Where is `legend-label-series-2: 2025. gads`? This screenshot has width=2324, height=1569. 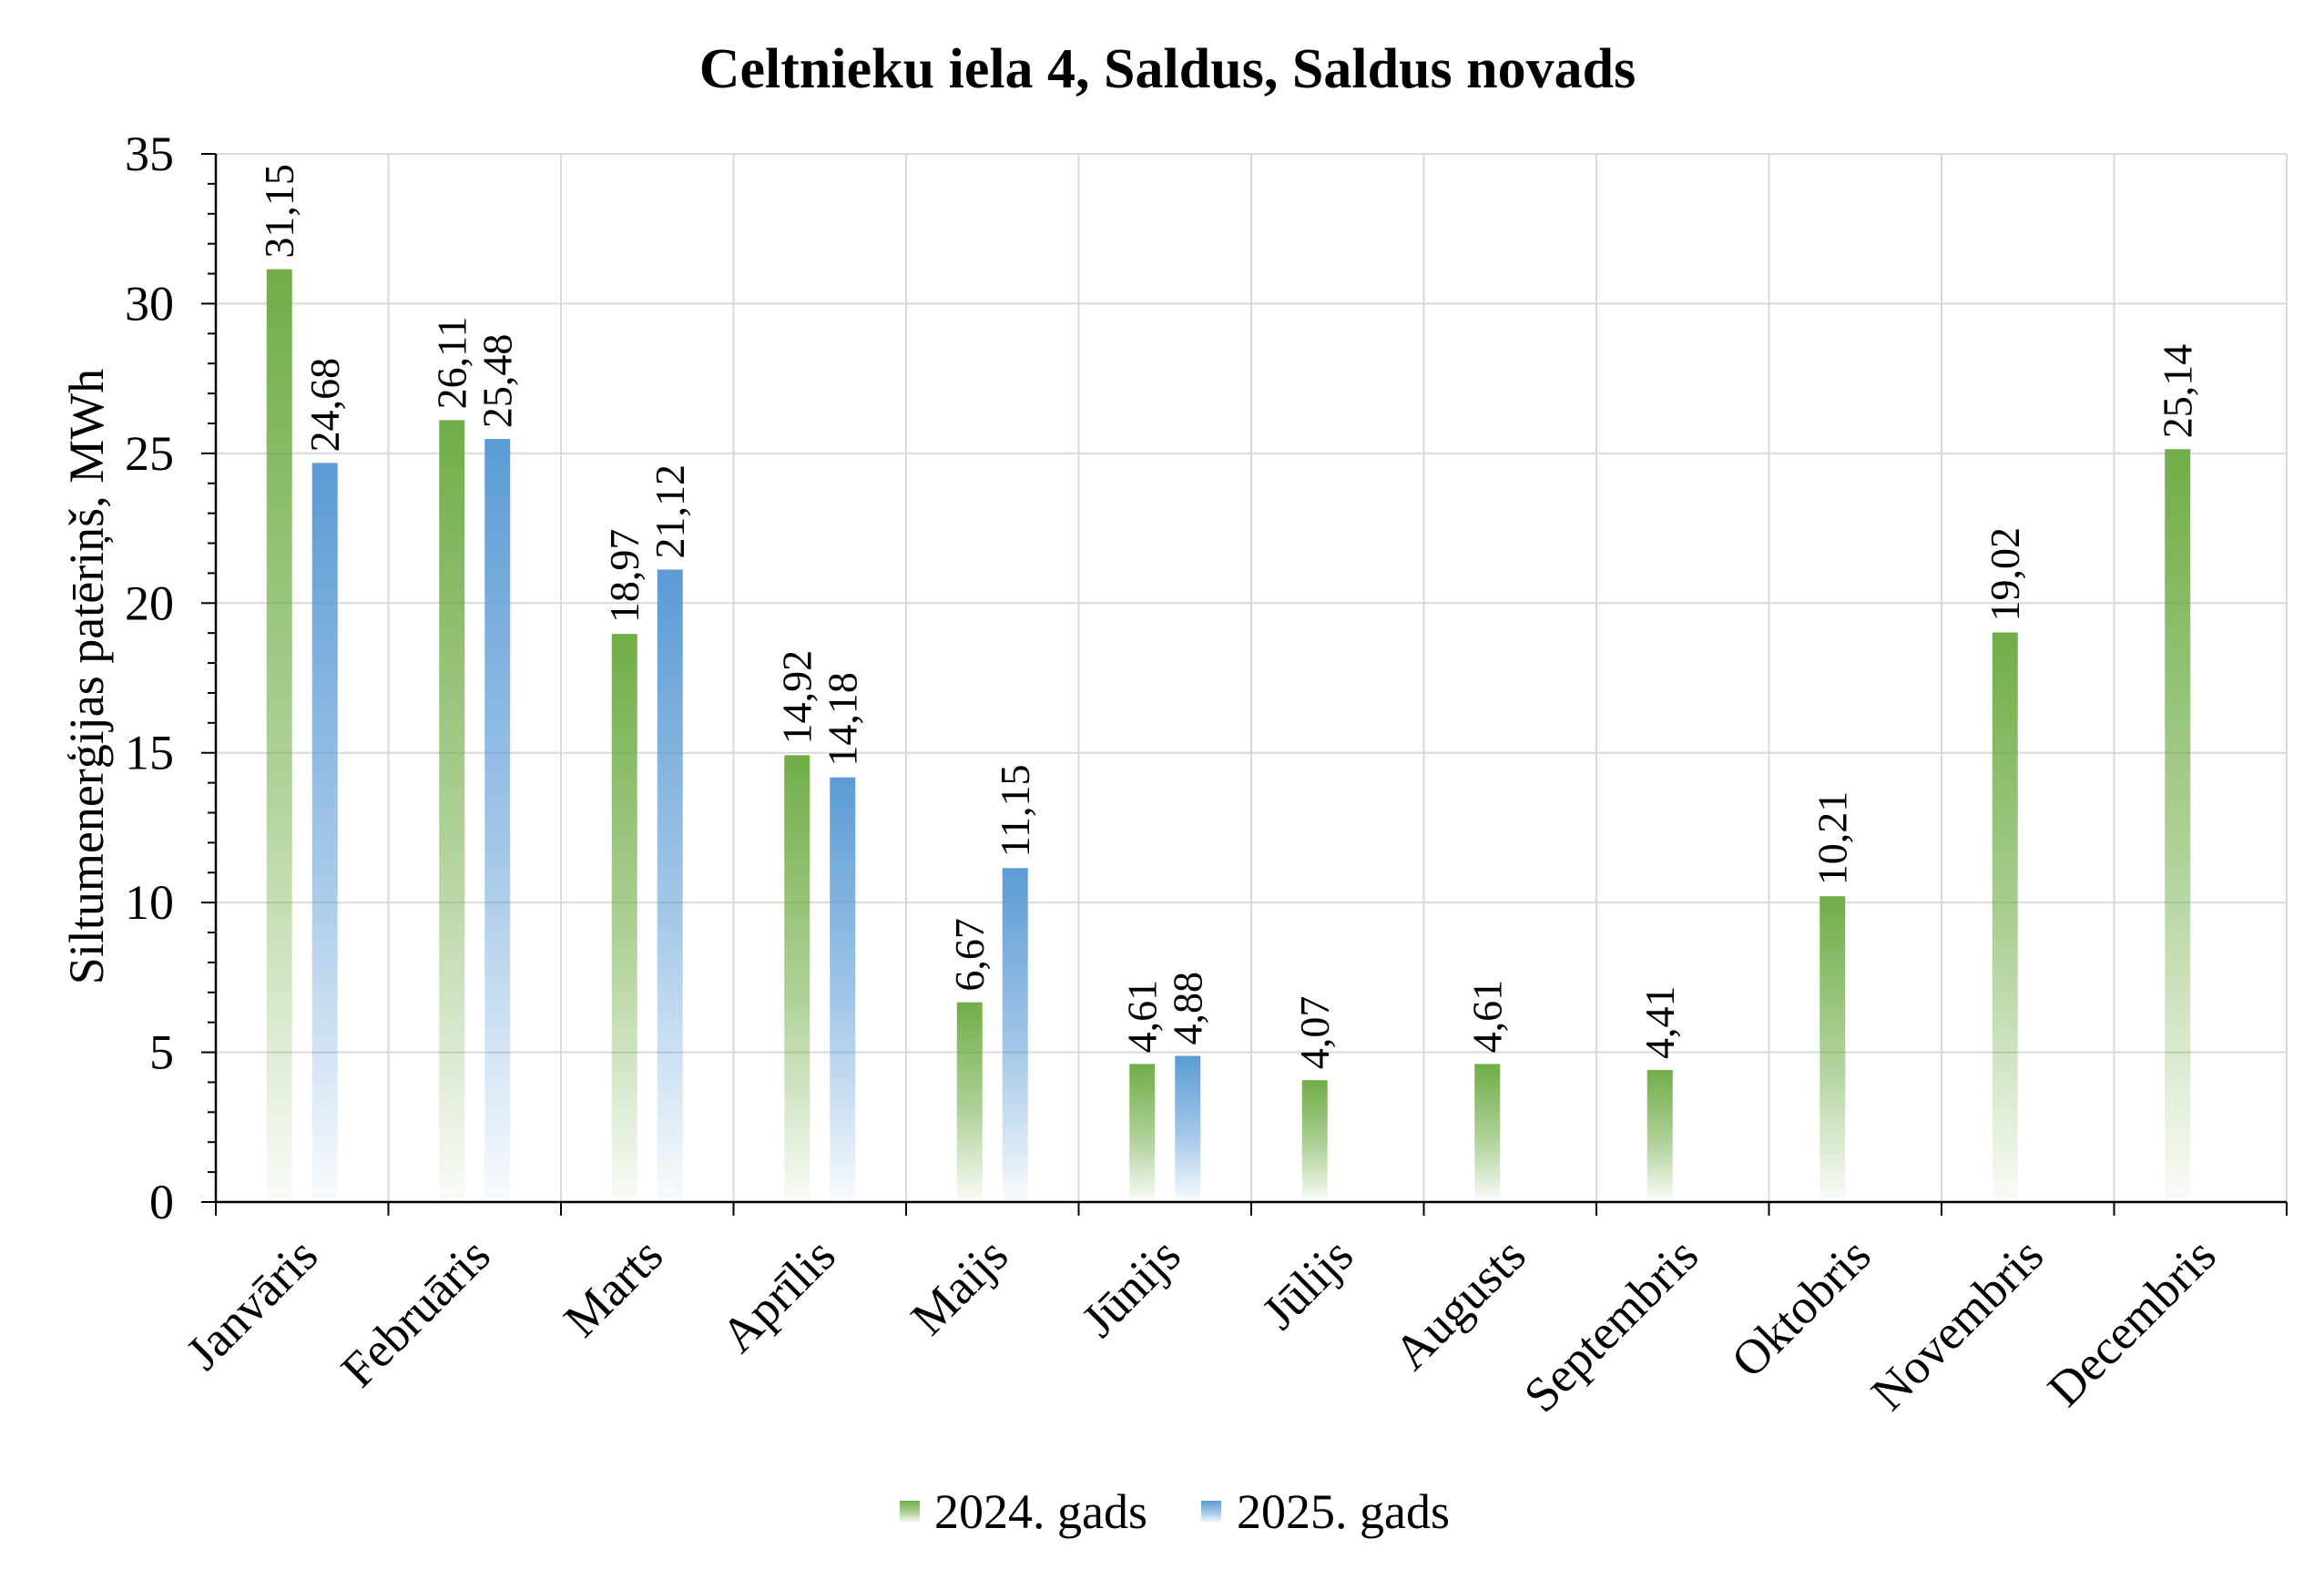 legend-label-series-2: 2025. gads is located at coordinates (1343, 1511).